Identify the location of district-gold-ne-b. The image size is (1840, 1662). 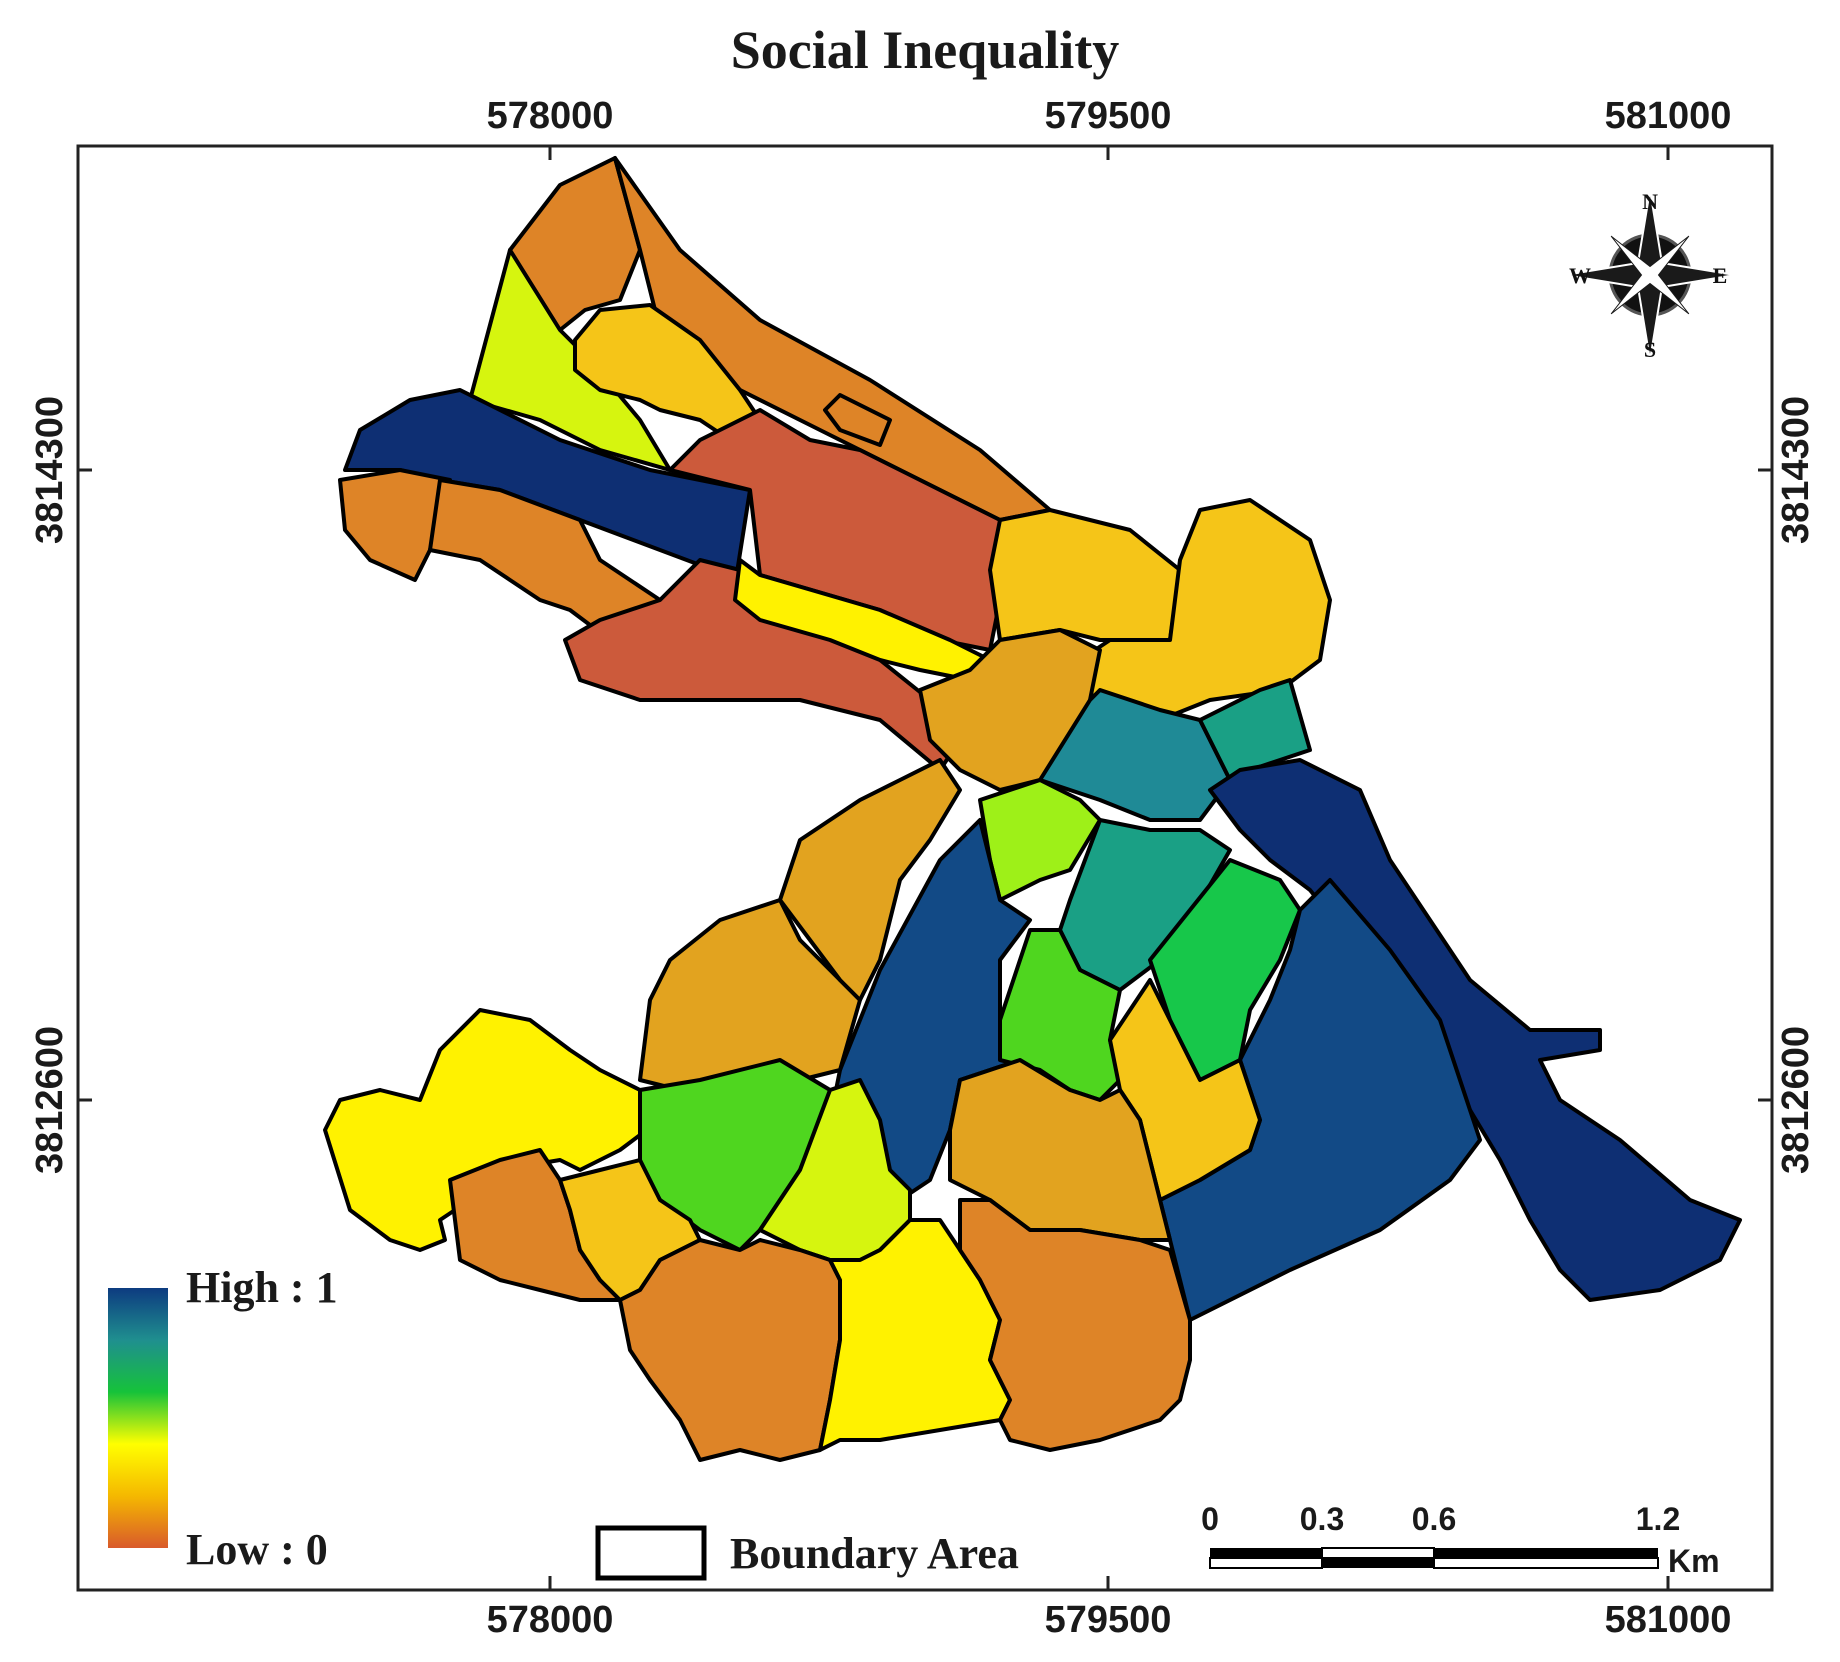
(1205, 610).